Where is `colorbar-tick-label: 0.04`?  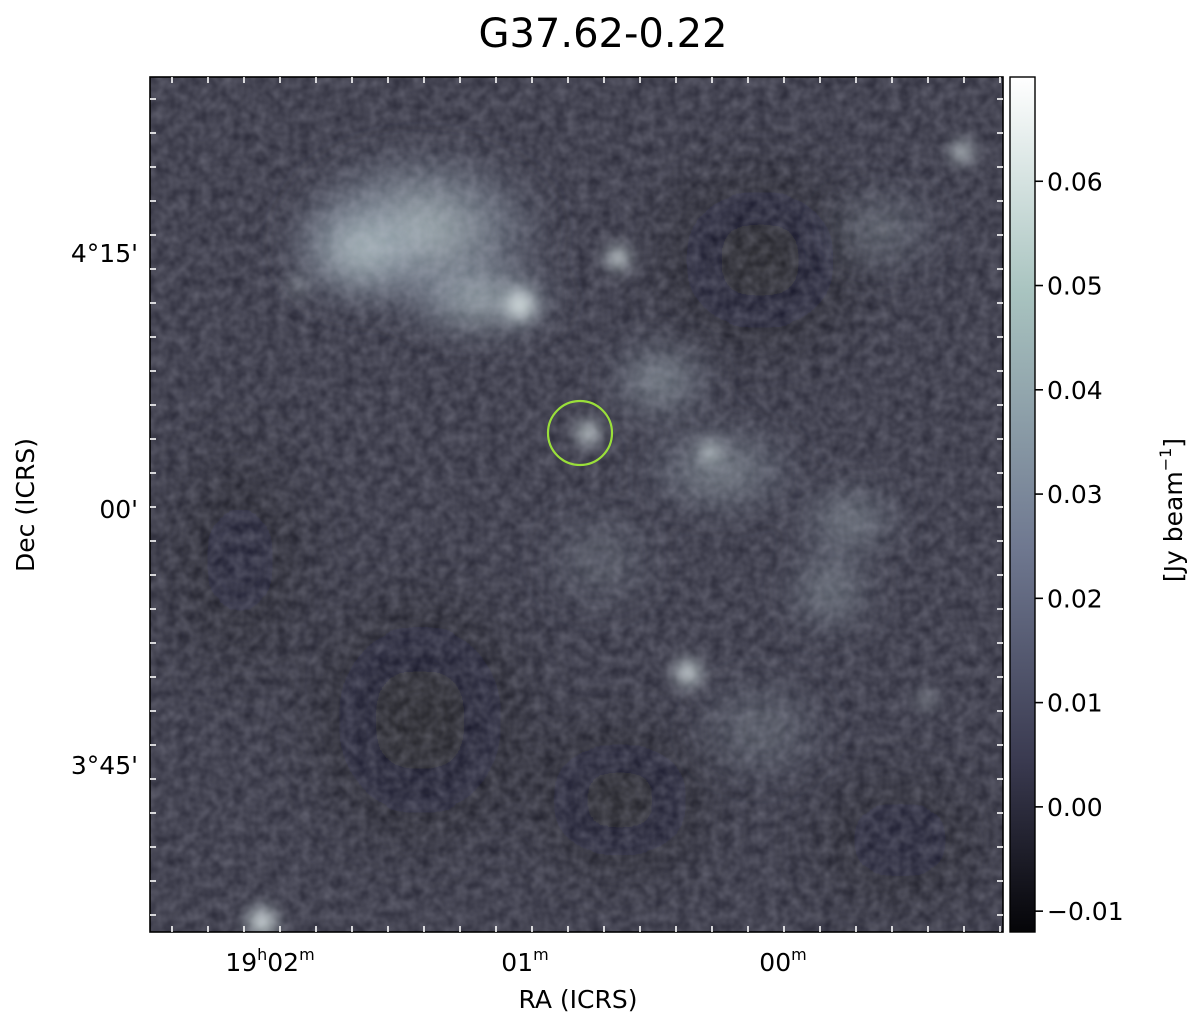 colorbar-tick-label: 0.04 is located at coordinates (1075, 390).